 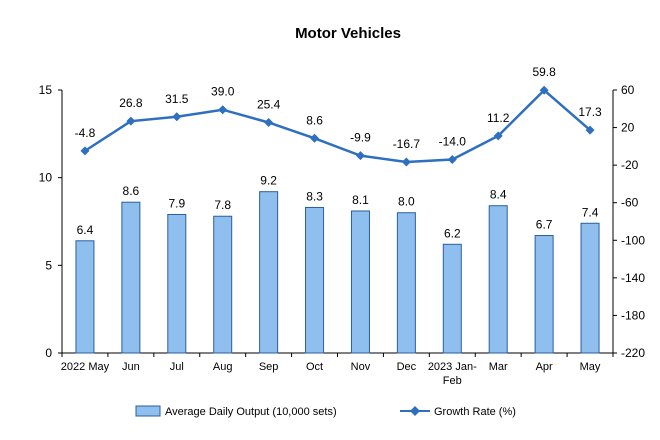 What do you see at coordinates (46, 90) in the screenshot?
I see `y-left-tick-label: 15` at bounding box center [46, 90].